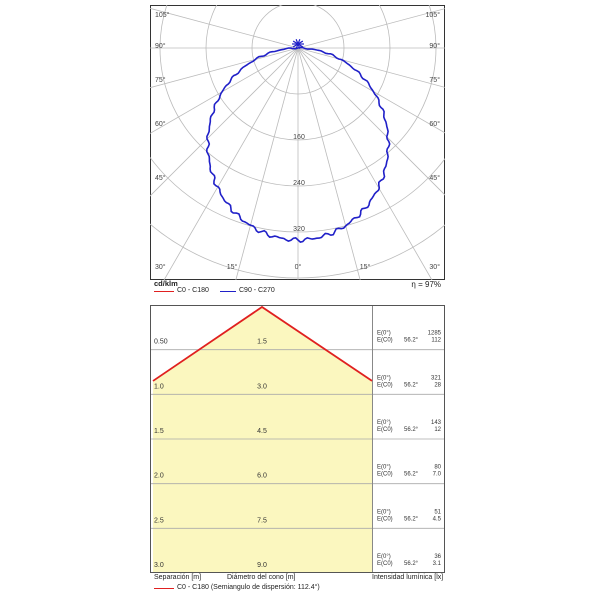 The height and width of the screenshot is (600, 600). Describe the element at coordinates (161, 342) in the screenshot. I see `row-distance: 0.50` at that location.